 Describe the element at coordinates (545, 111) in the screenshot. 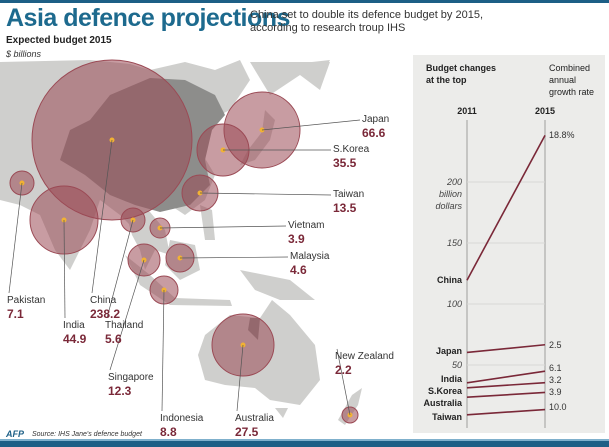

I see `year-label-2015: 2015` at that location.